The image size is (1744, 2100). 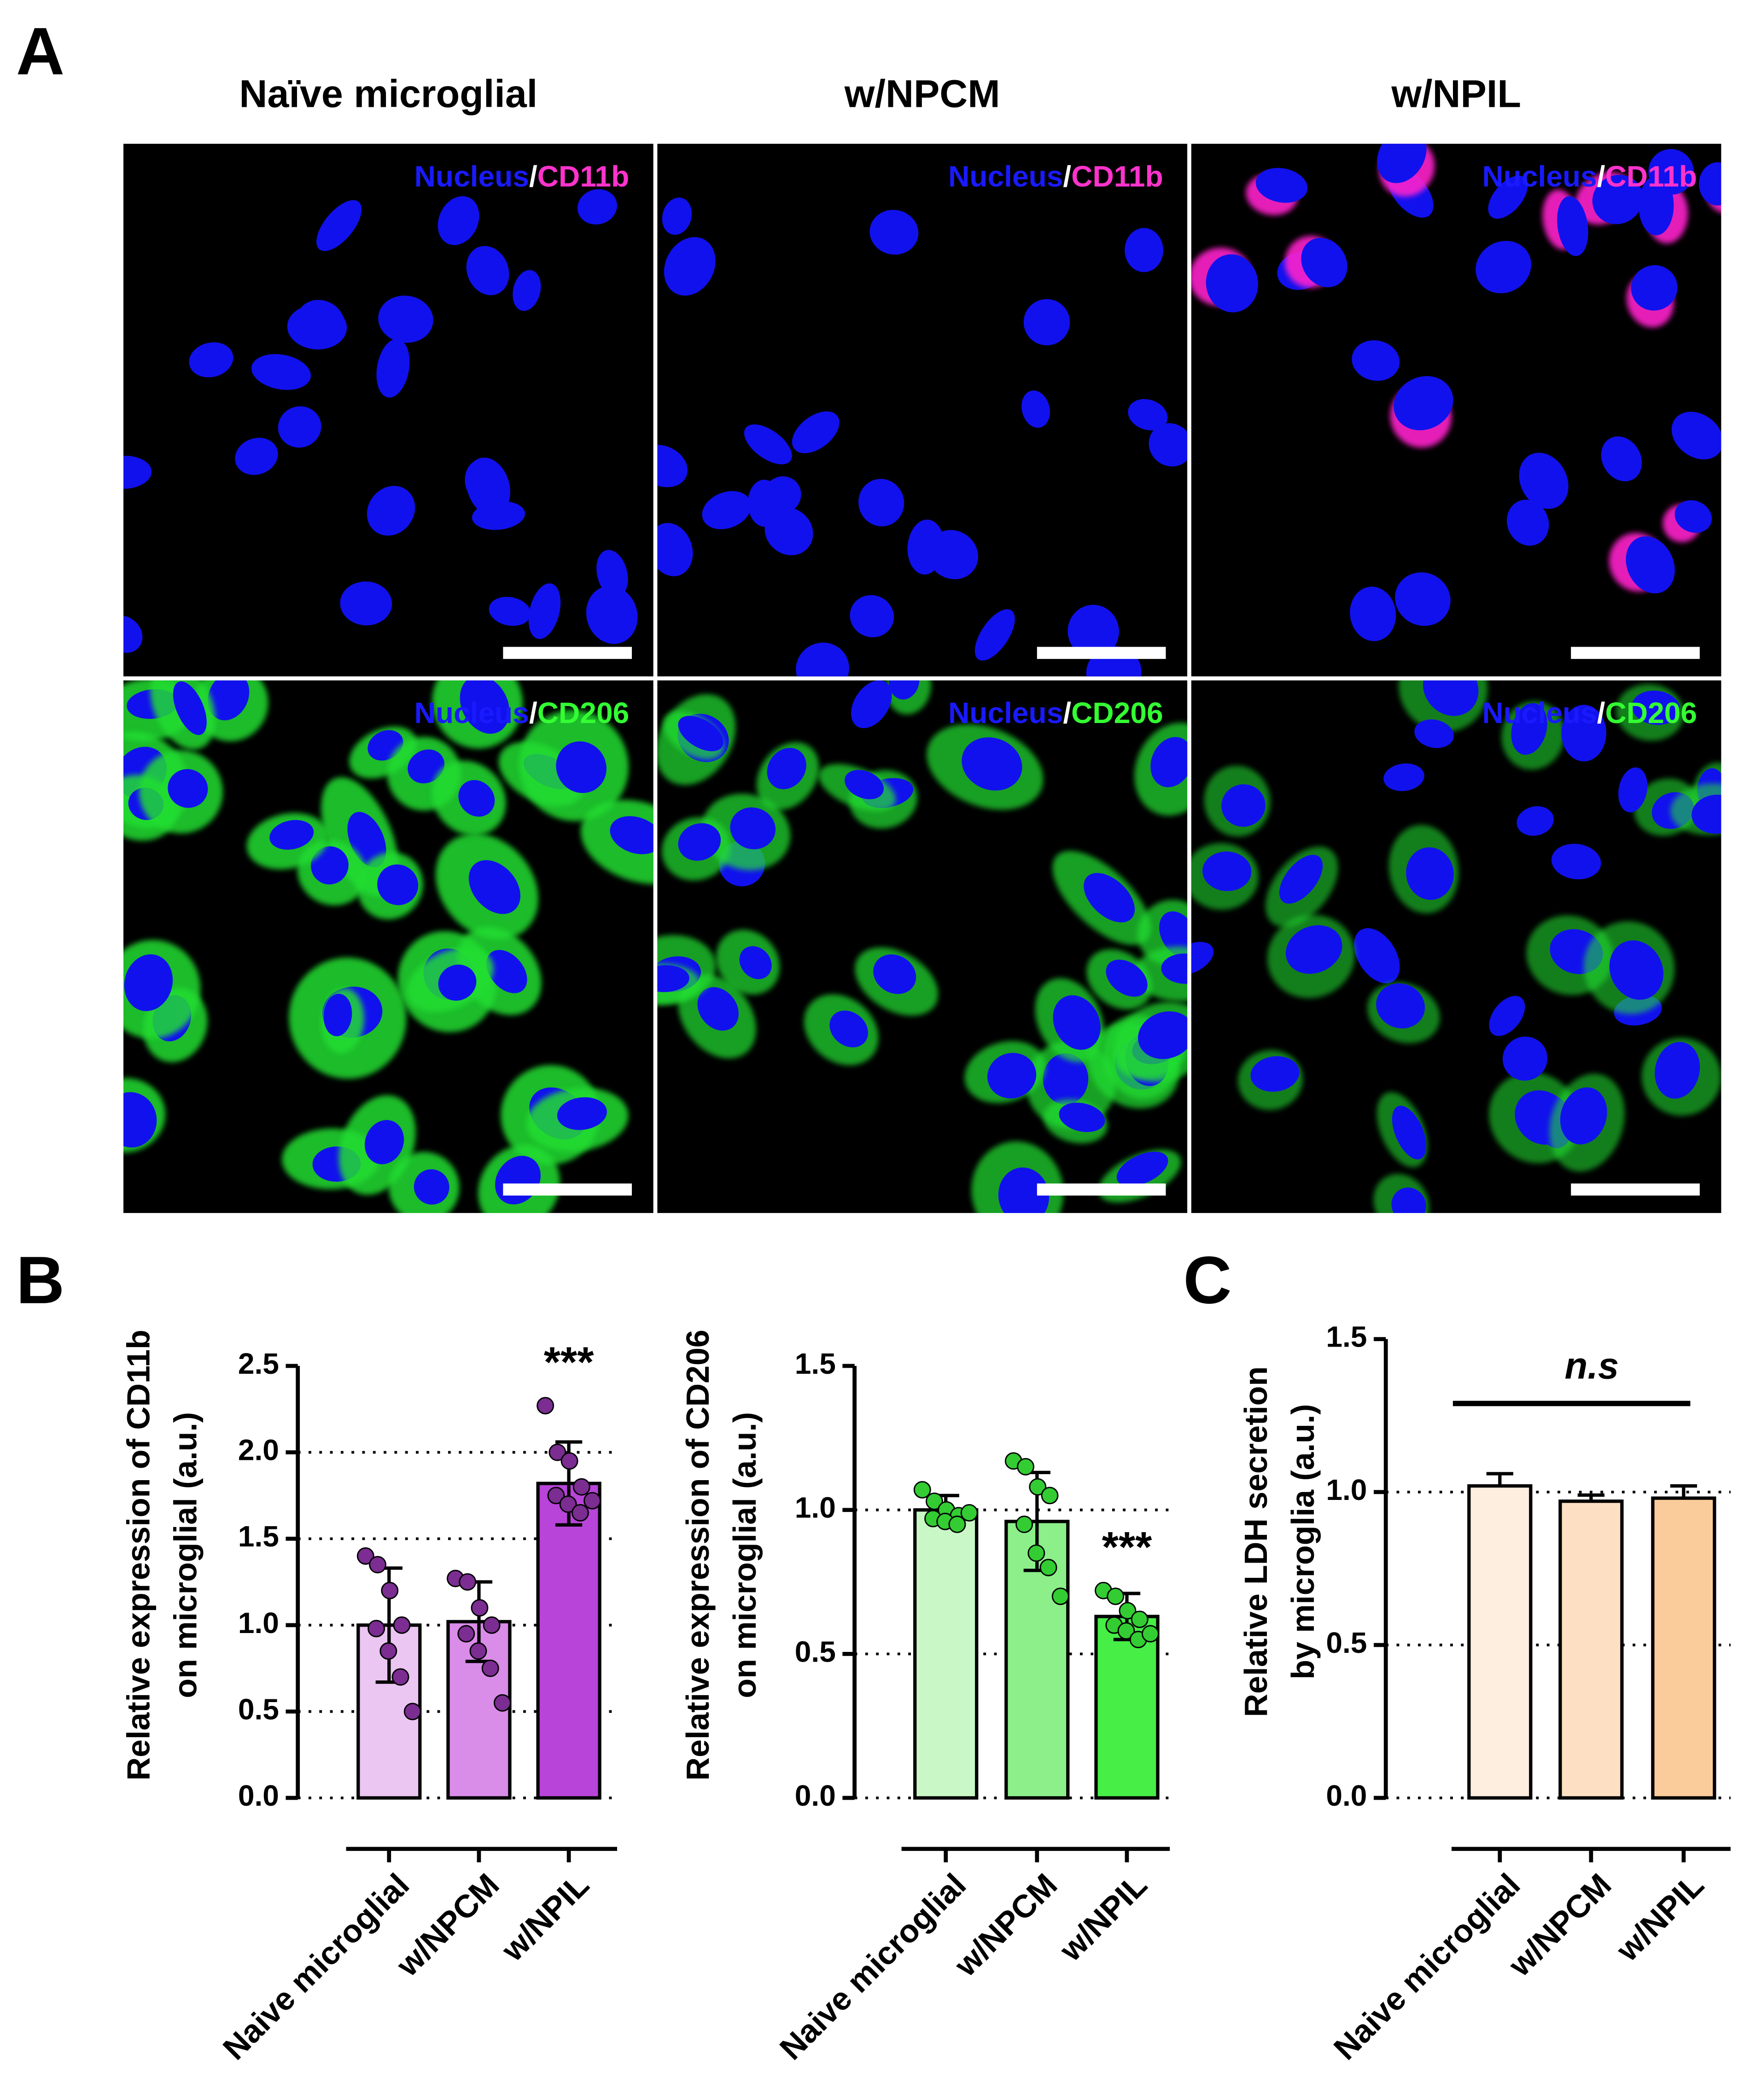 What do you see at coordinates (258, 1622) in the screenshot?
I see `y-tick-label: 1.0` at bounding box center [258, 1622].